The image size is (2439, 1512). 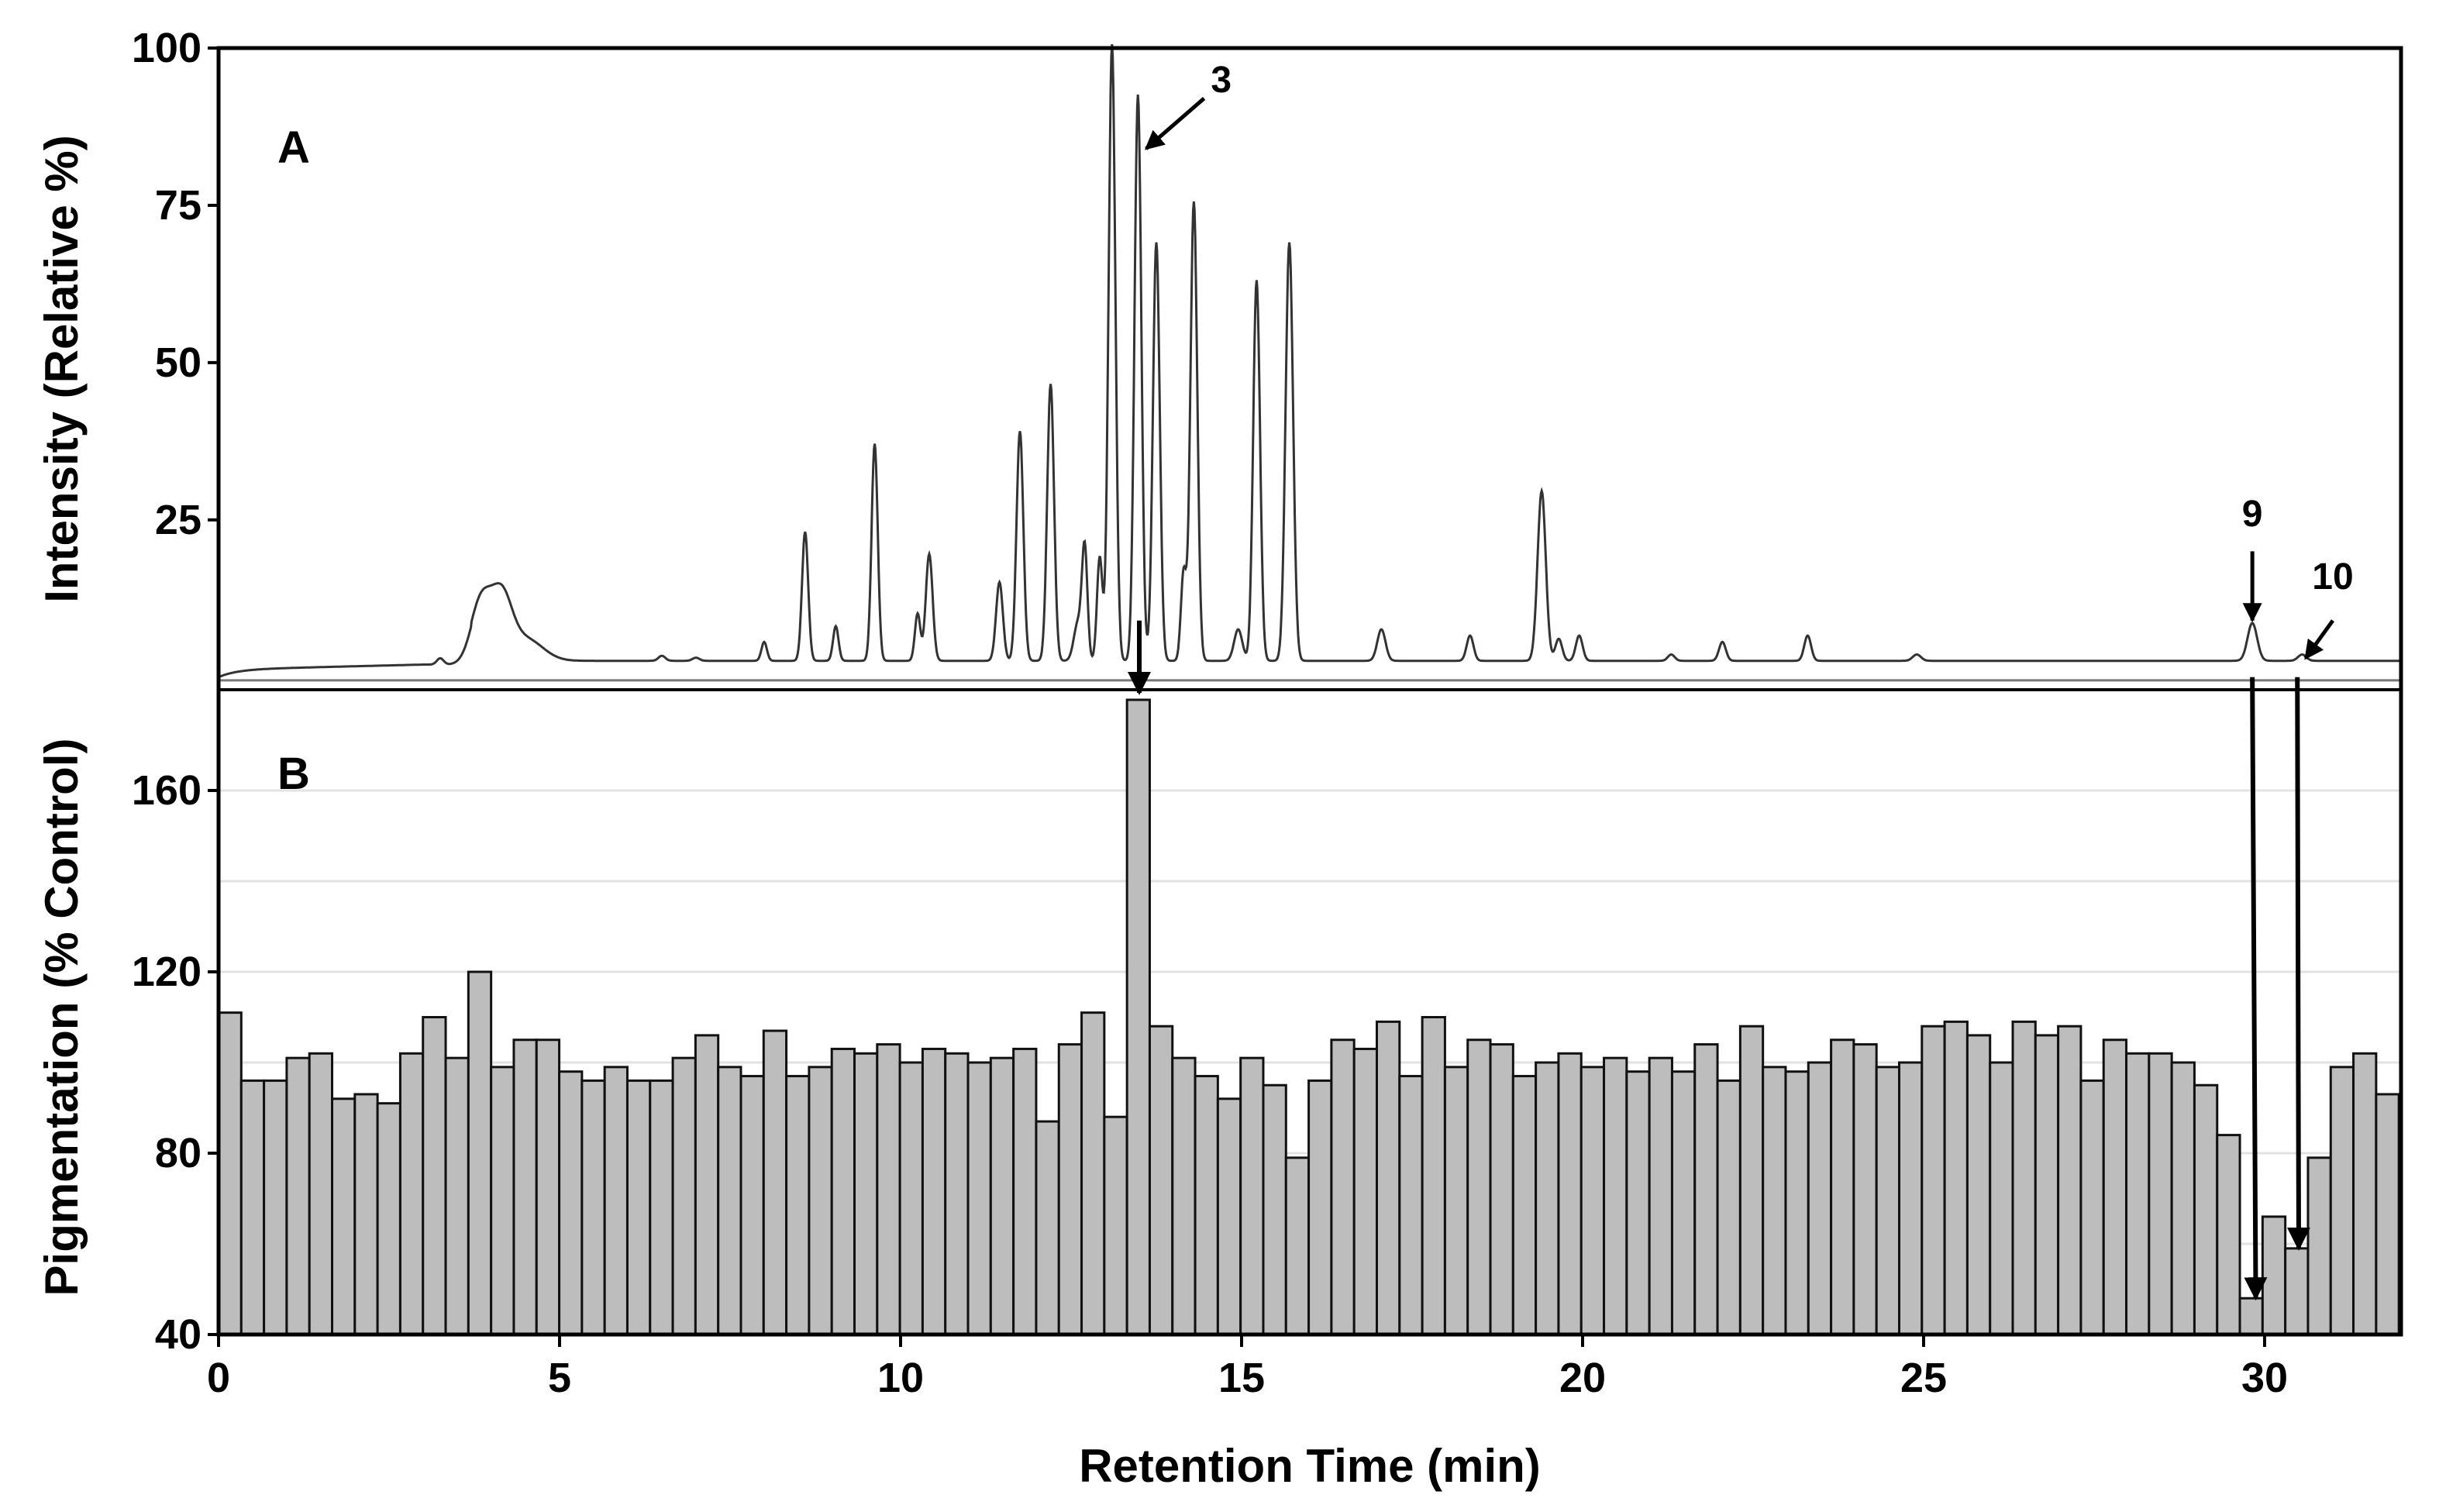 What do you see at coordinates (1175, 123) in the screenshot?
I see `peak-3-pointer` at bounding box center [1175, 123].